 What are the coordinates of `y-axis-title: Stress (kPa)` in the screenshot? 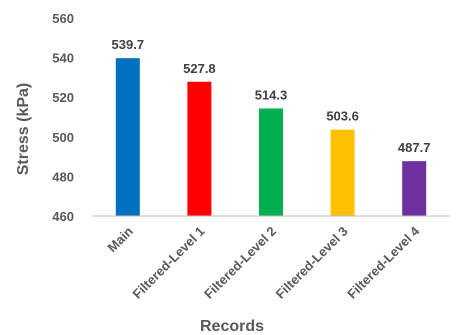 It's located at (23, 129).